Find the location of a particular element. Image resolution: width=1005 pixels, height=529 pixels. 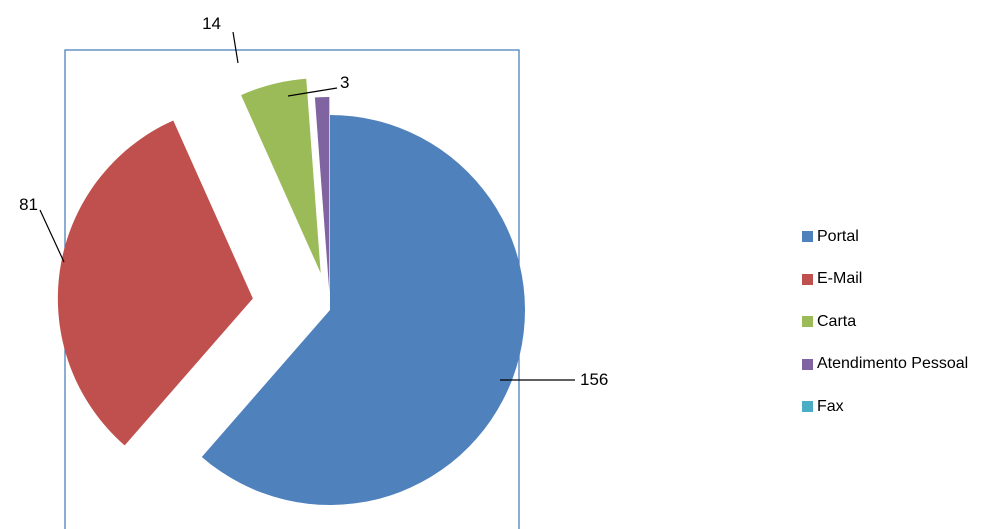

legend-item-fax: Fax is located at coordinates (902, 406).